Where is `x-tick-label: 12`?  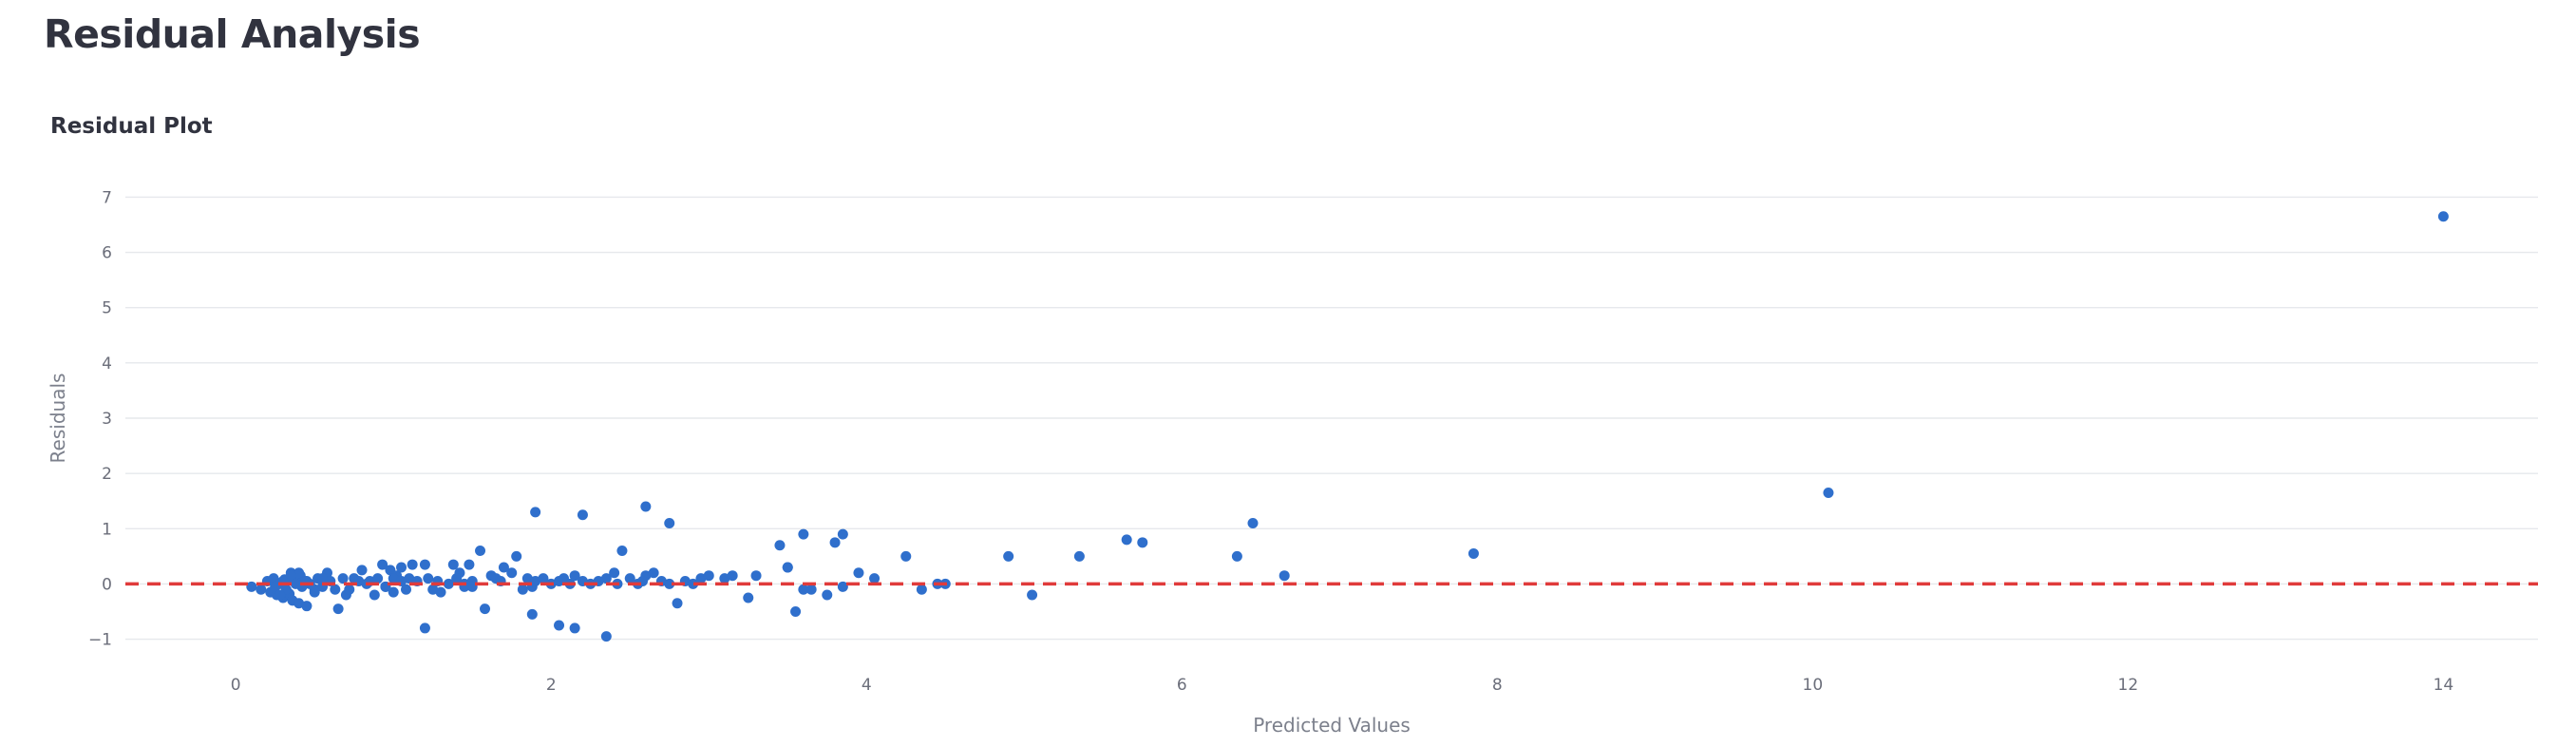
x-tick-label: 12 is located at coordinates (2128, 685).